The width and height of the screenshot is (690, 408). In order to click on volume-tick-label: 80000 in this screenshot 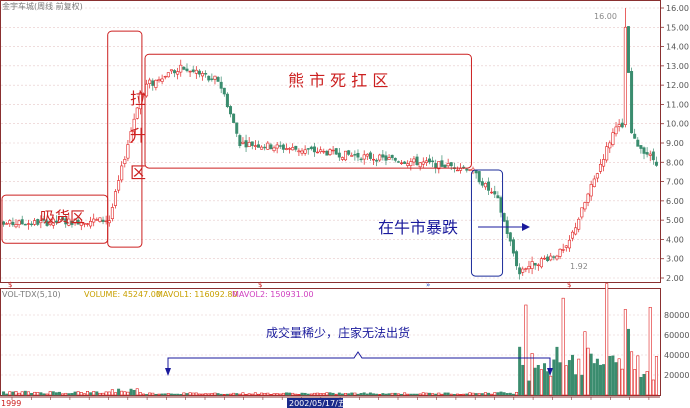, I will do `click(676, 315)`.